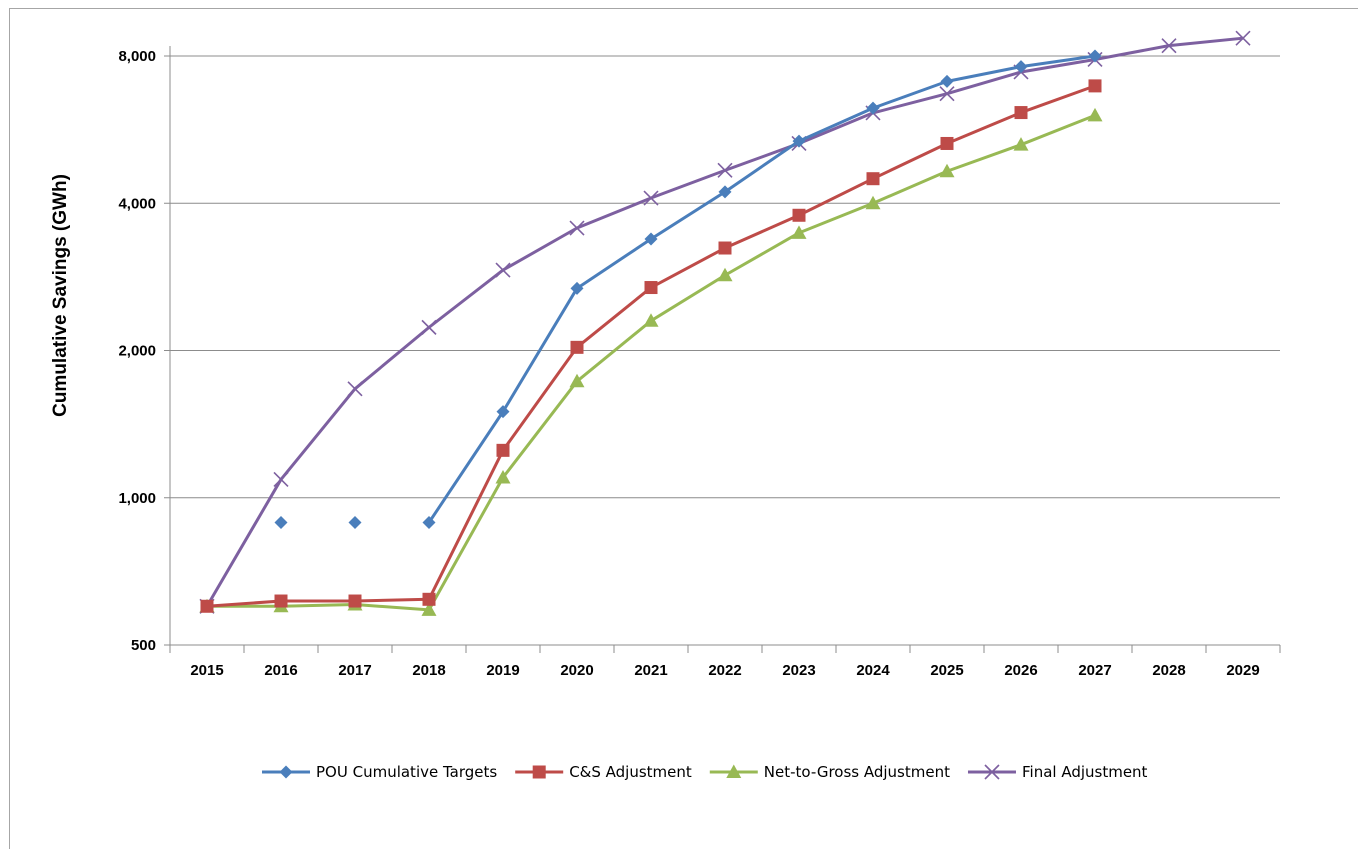  What do you see at coordinates (946, 670) in the screenshot?
I see `x-tick-label: 2025` at bounding box center [946, 670].